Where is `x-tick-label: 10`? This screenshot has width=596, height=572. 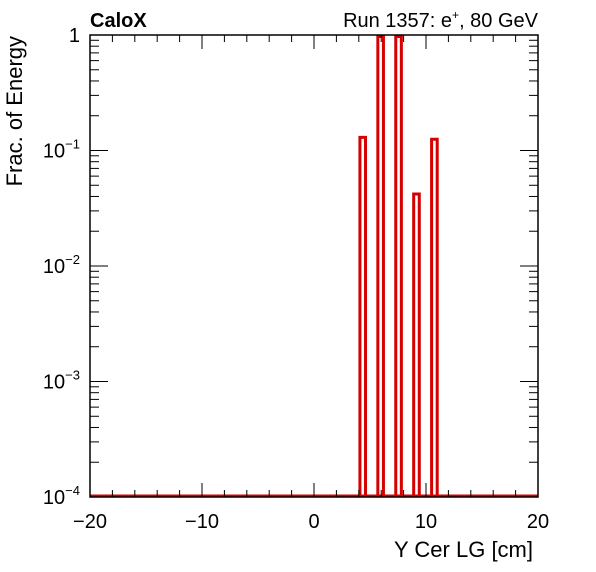 x-tick-label: 10 is located at coordinates (426, 522).